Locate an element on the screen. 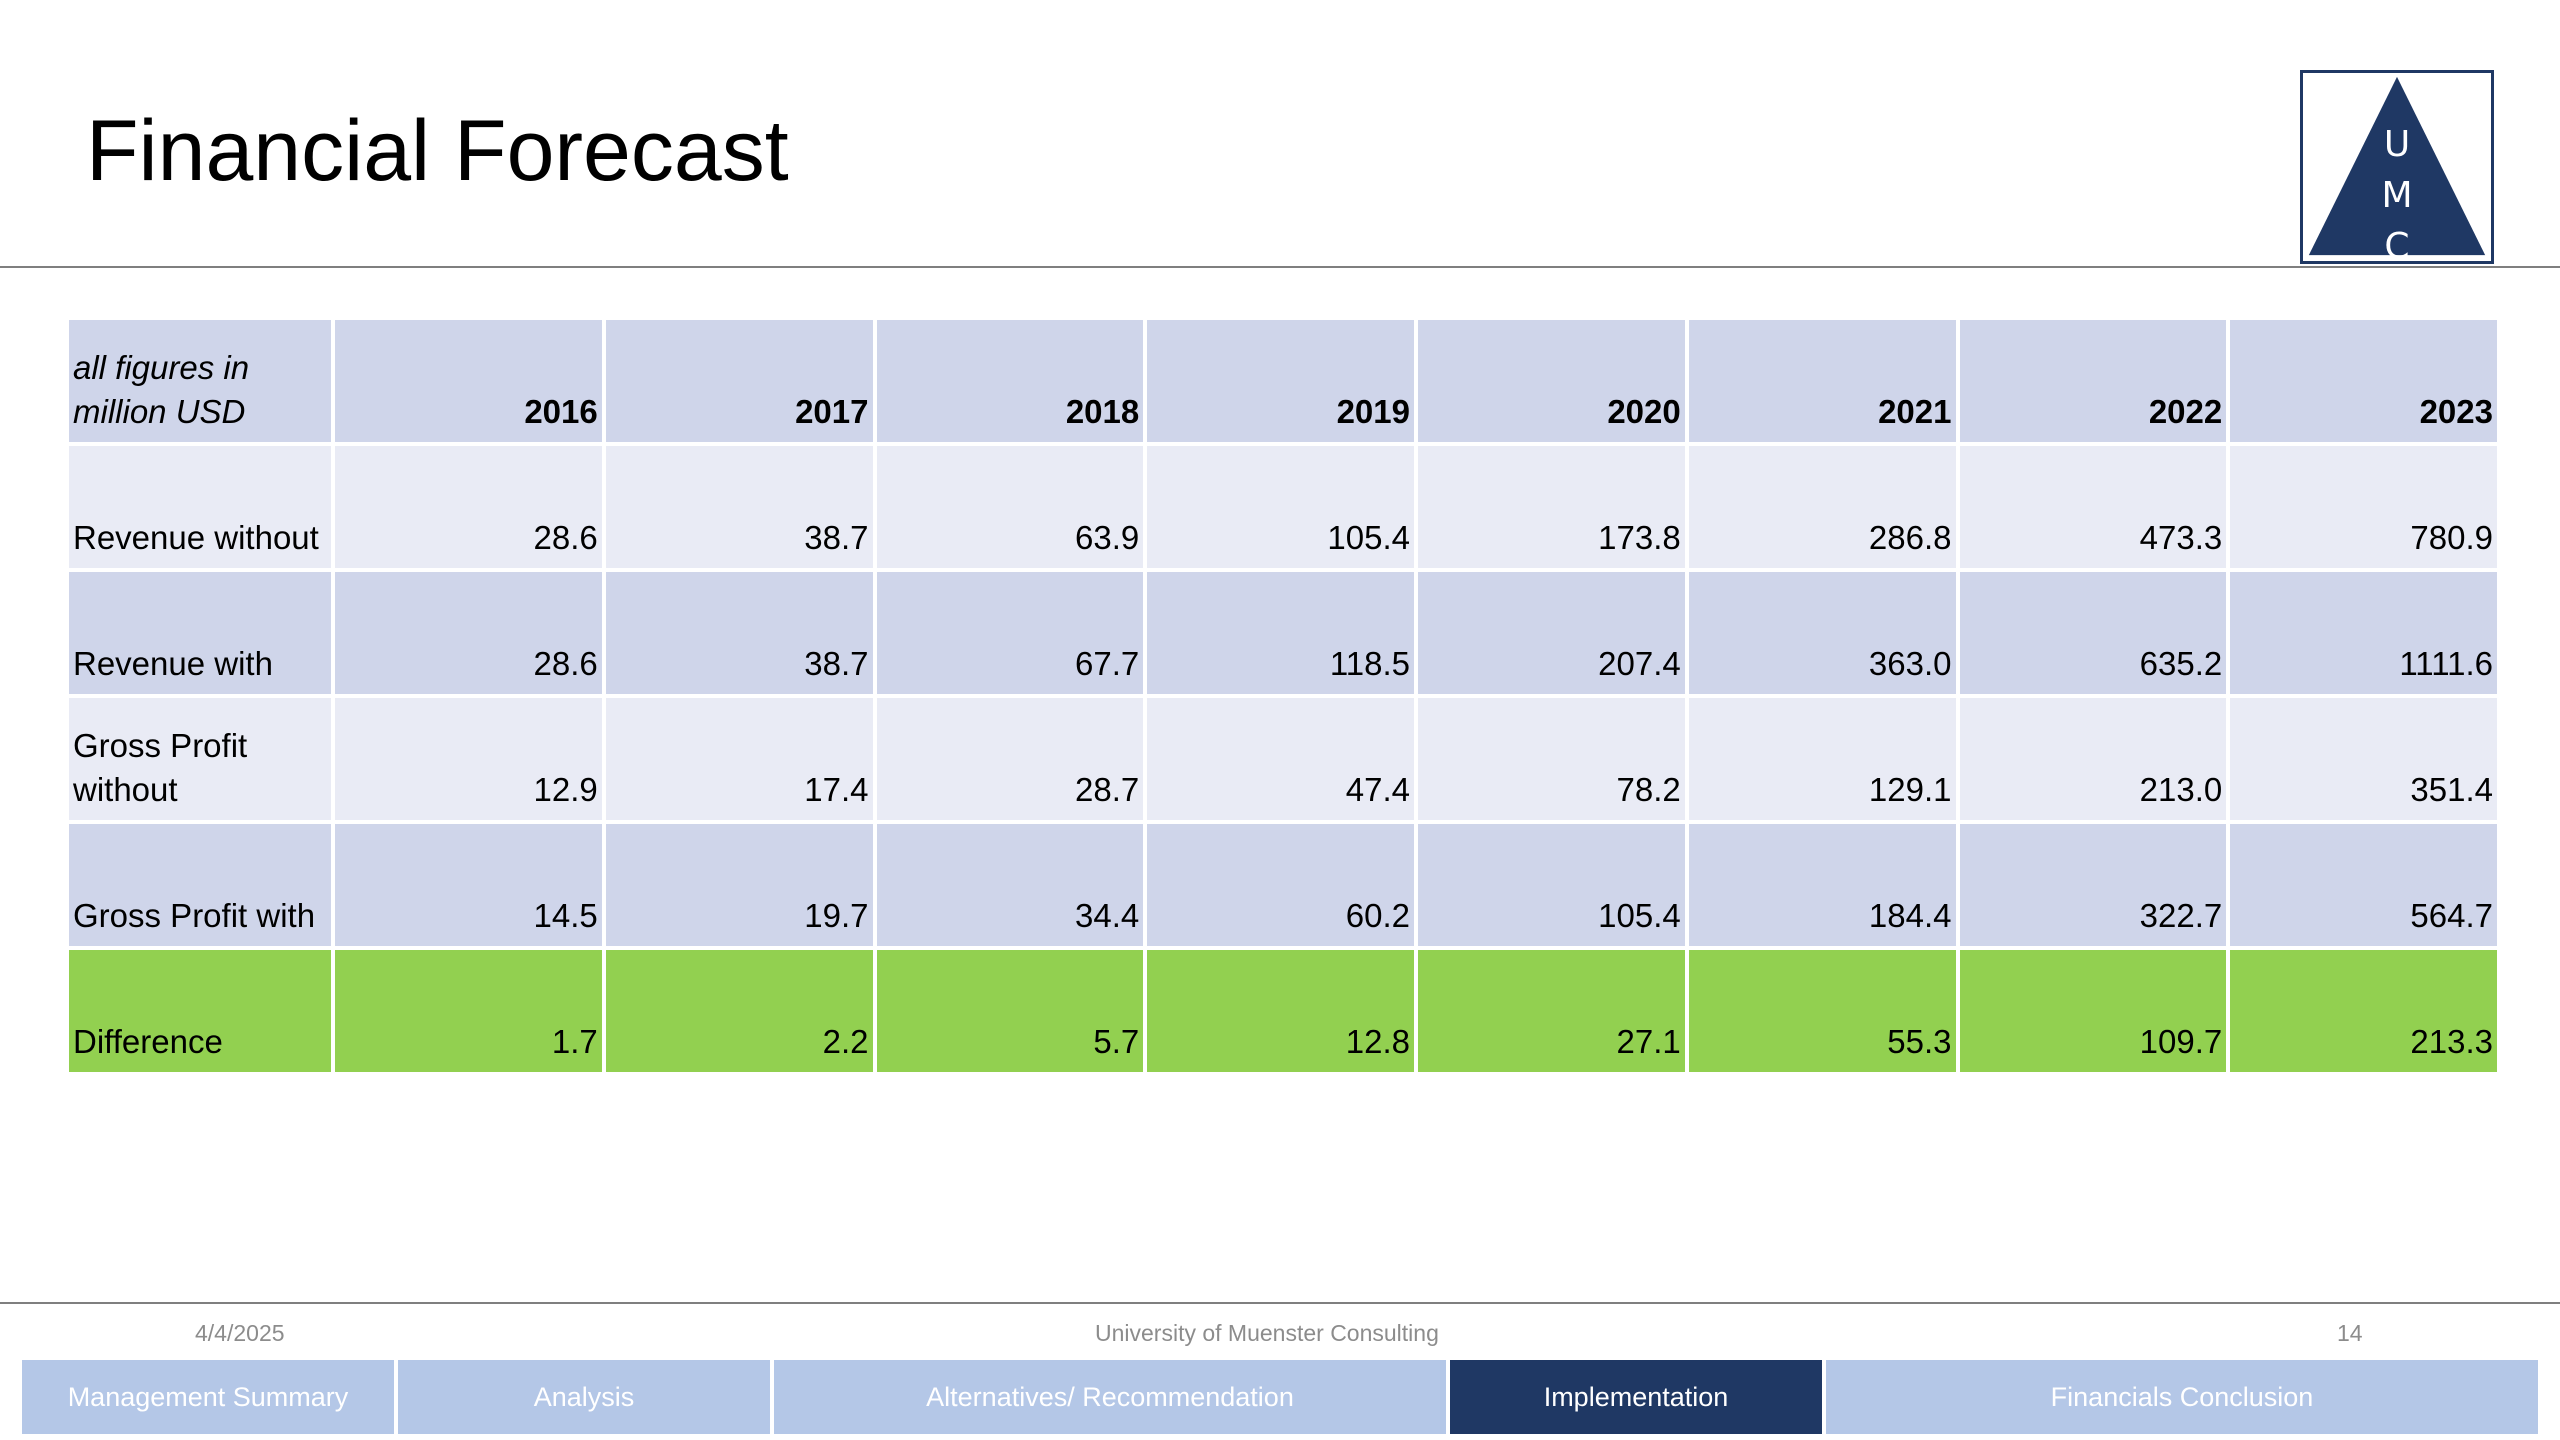 This screenshot has width=2560, height=1440. units-label: all figures in million USD is located at coordinates (200, 381).